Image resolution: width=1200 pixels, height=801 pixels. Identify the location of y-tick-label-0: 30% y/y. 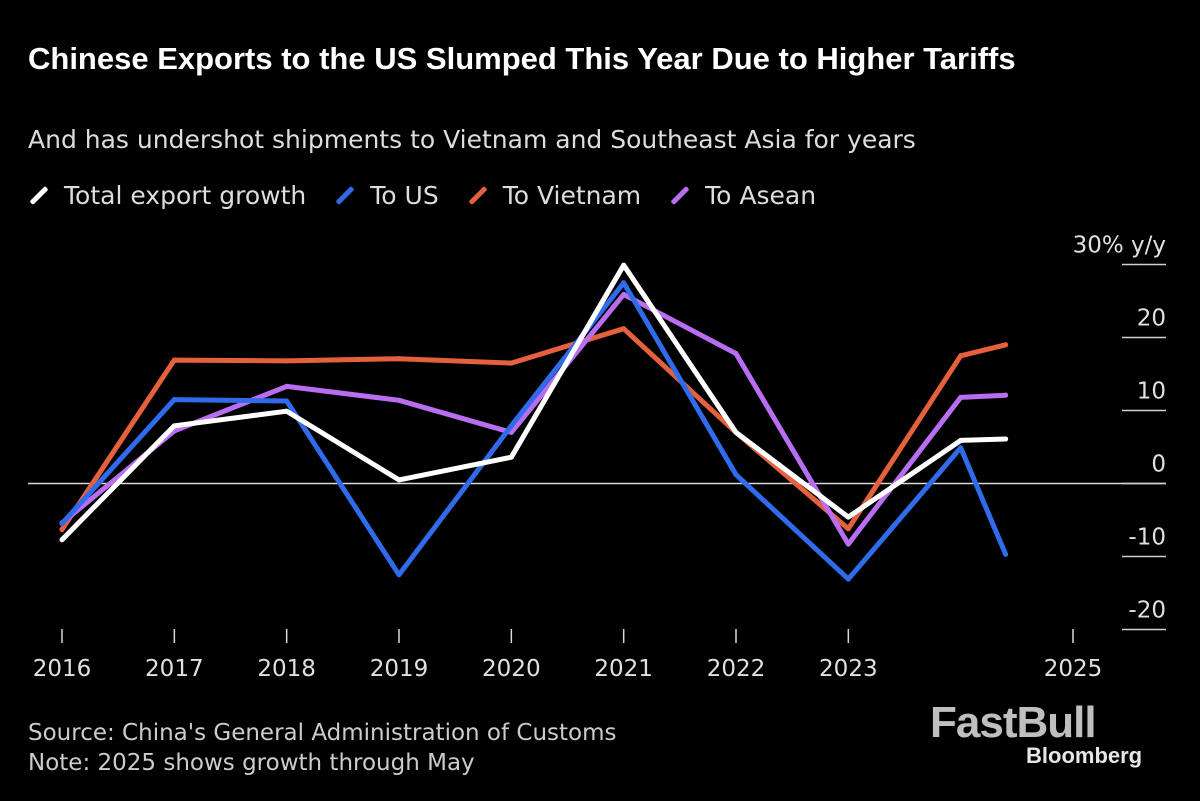
(1119, 246).